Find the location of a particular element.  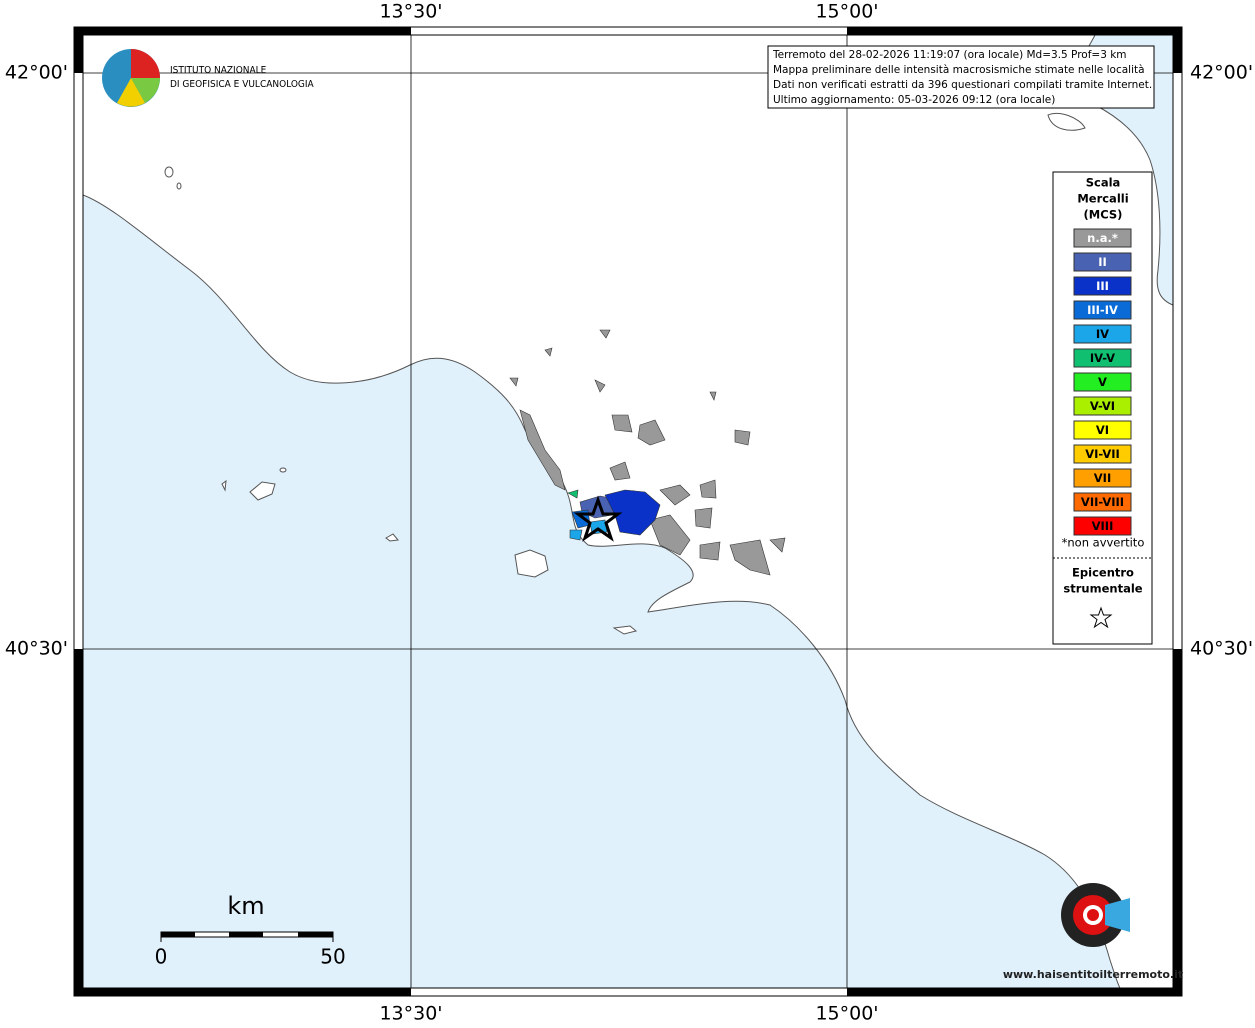

scale-unit: km is located at coordinates (245, 906).